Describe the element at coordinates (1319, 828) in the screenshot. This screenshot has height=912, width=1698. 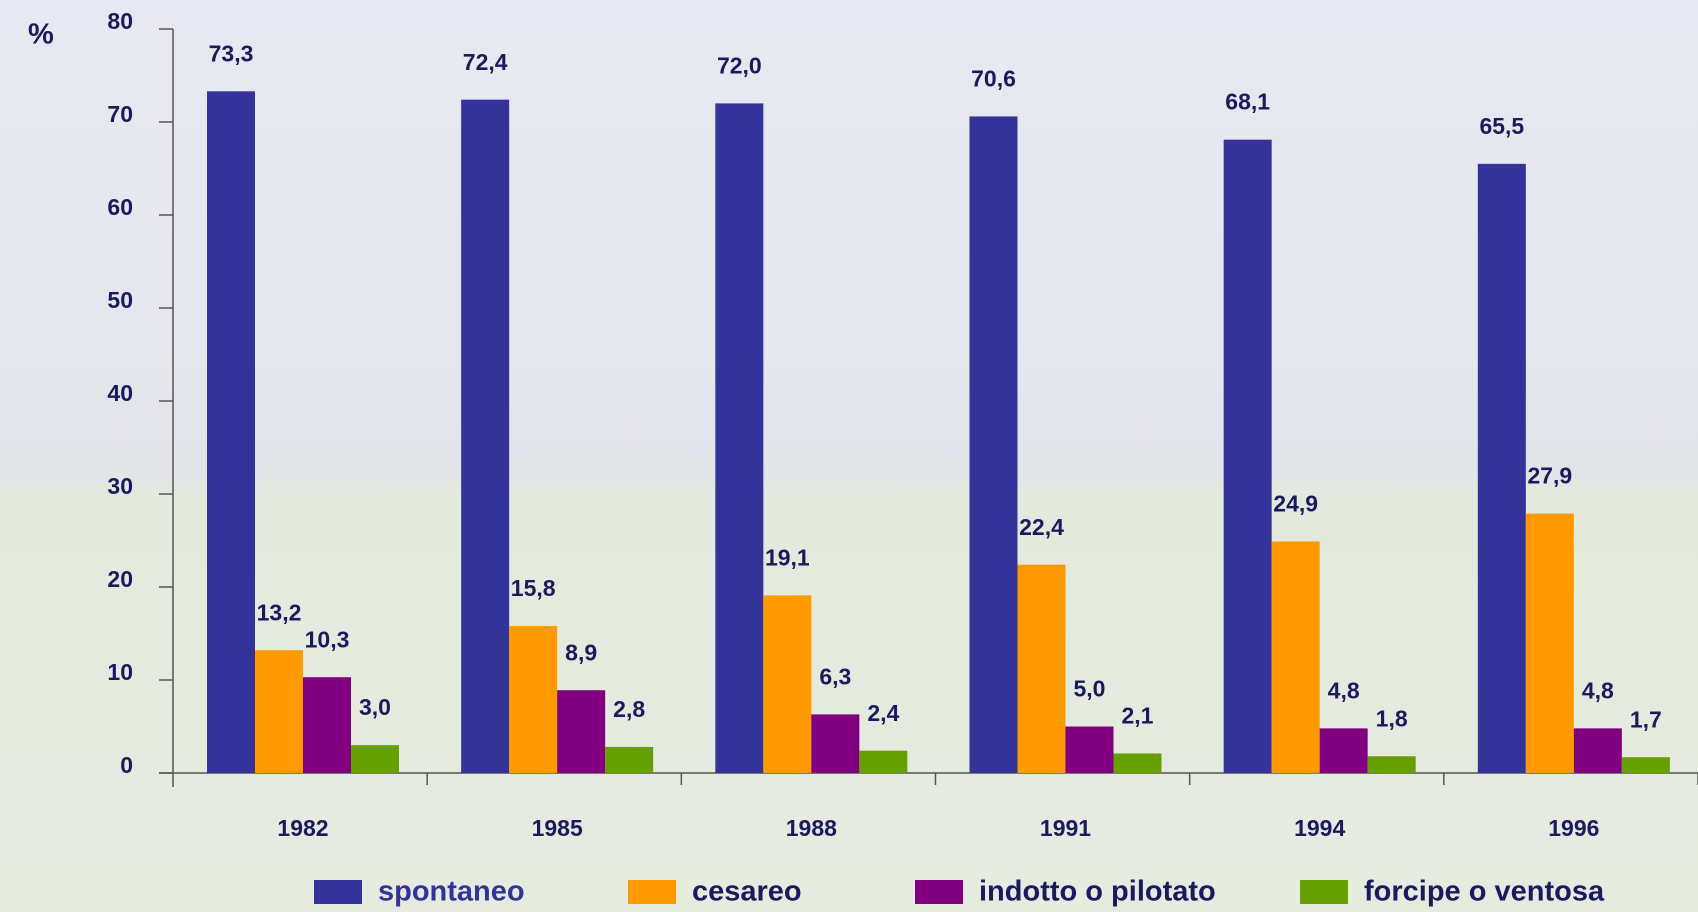
I see `x-tick-label: 1994` at that location.